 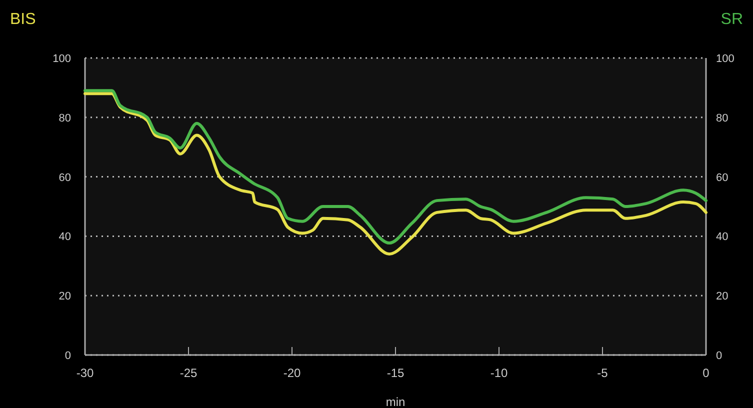 I want to click on x-tick-label: -5, so click(x=602, y=373).